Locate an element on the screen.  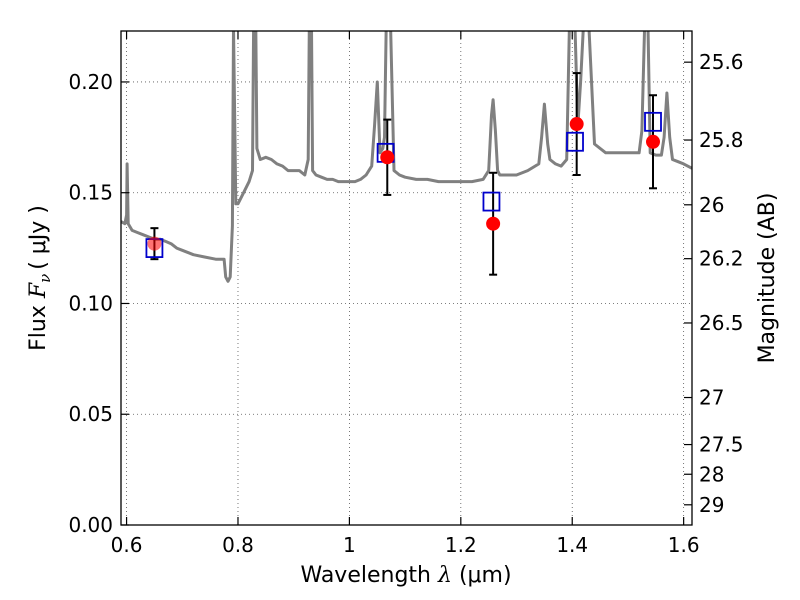
x-tick-label: 1 is located at coordinates (349, 545).